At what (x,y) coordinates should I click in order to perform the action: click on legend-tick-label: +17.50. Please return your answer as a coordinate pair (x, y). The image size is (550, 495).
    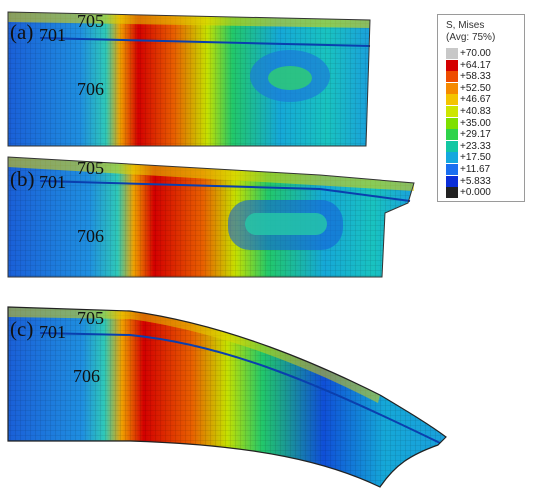
    Looking at the image, I should click on (475, 158).